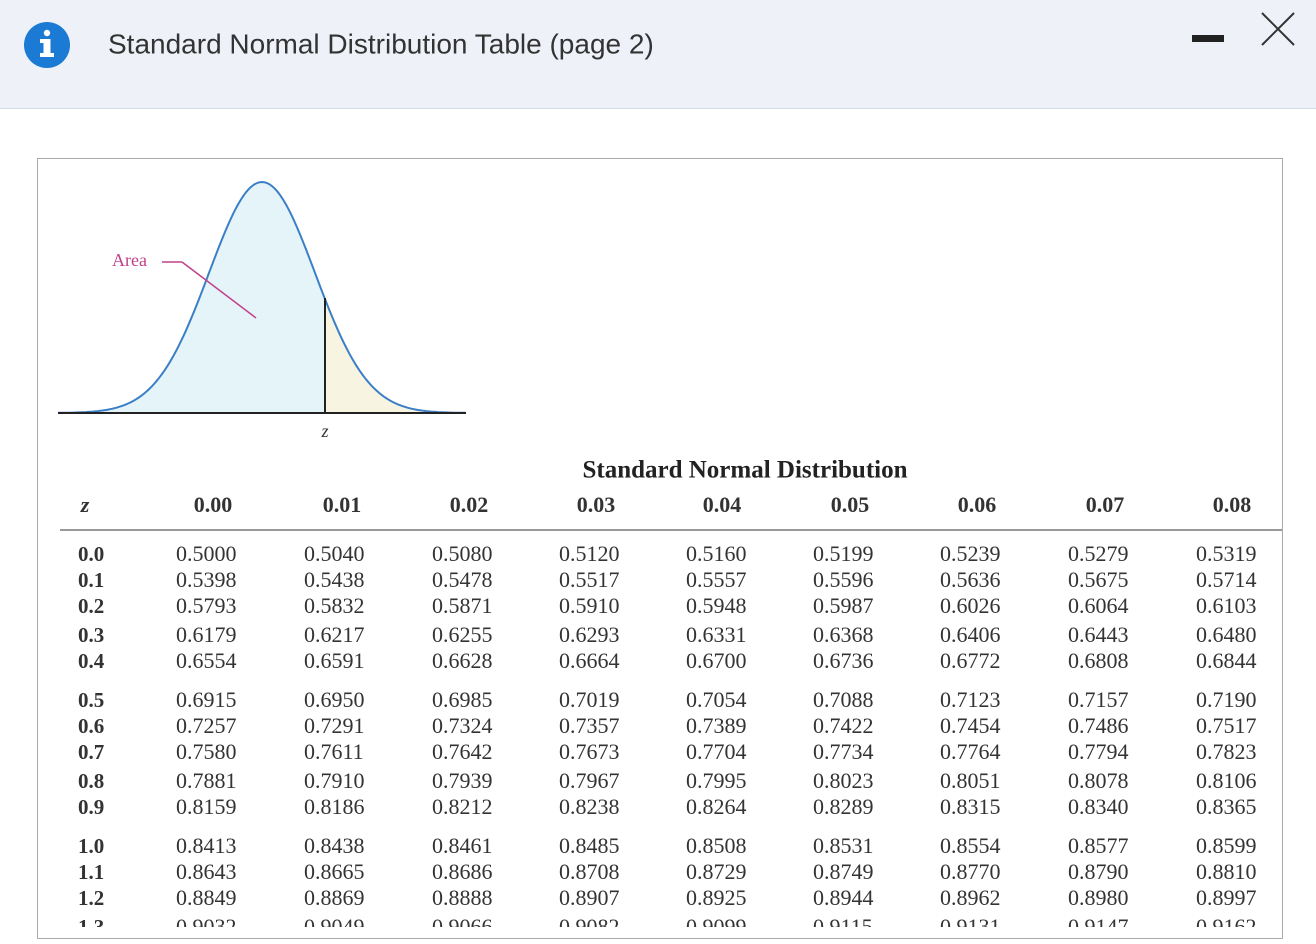 This screenshot has height=944, width=1316. I want to click on z-value: 0.5, so click(91, 700).